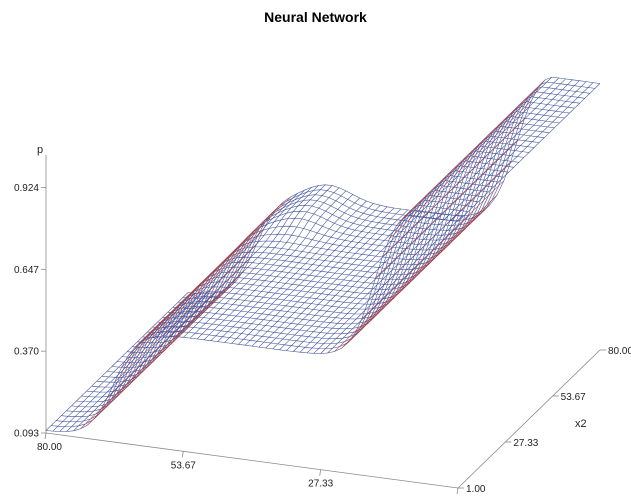 The width and height of the screenshot is (631, 496). What do you see at coordinates (26, 352) in the screenshot?
I see `p-tick-label: 0.370` at bounding box center [26, 352].